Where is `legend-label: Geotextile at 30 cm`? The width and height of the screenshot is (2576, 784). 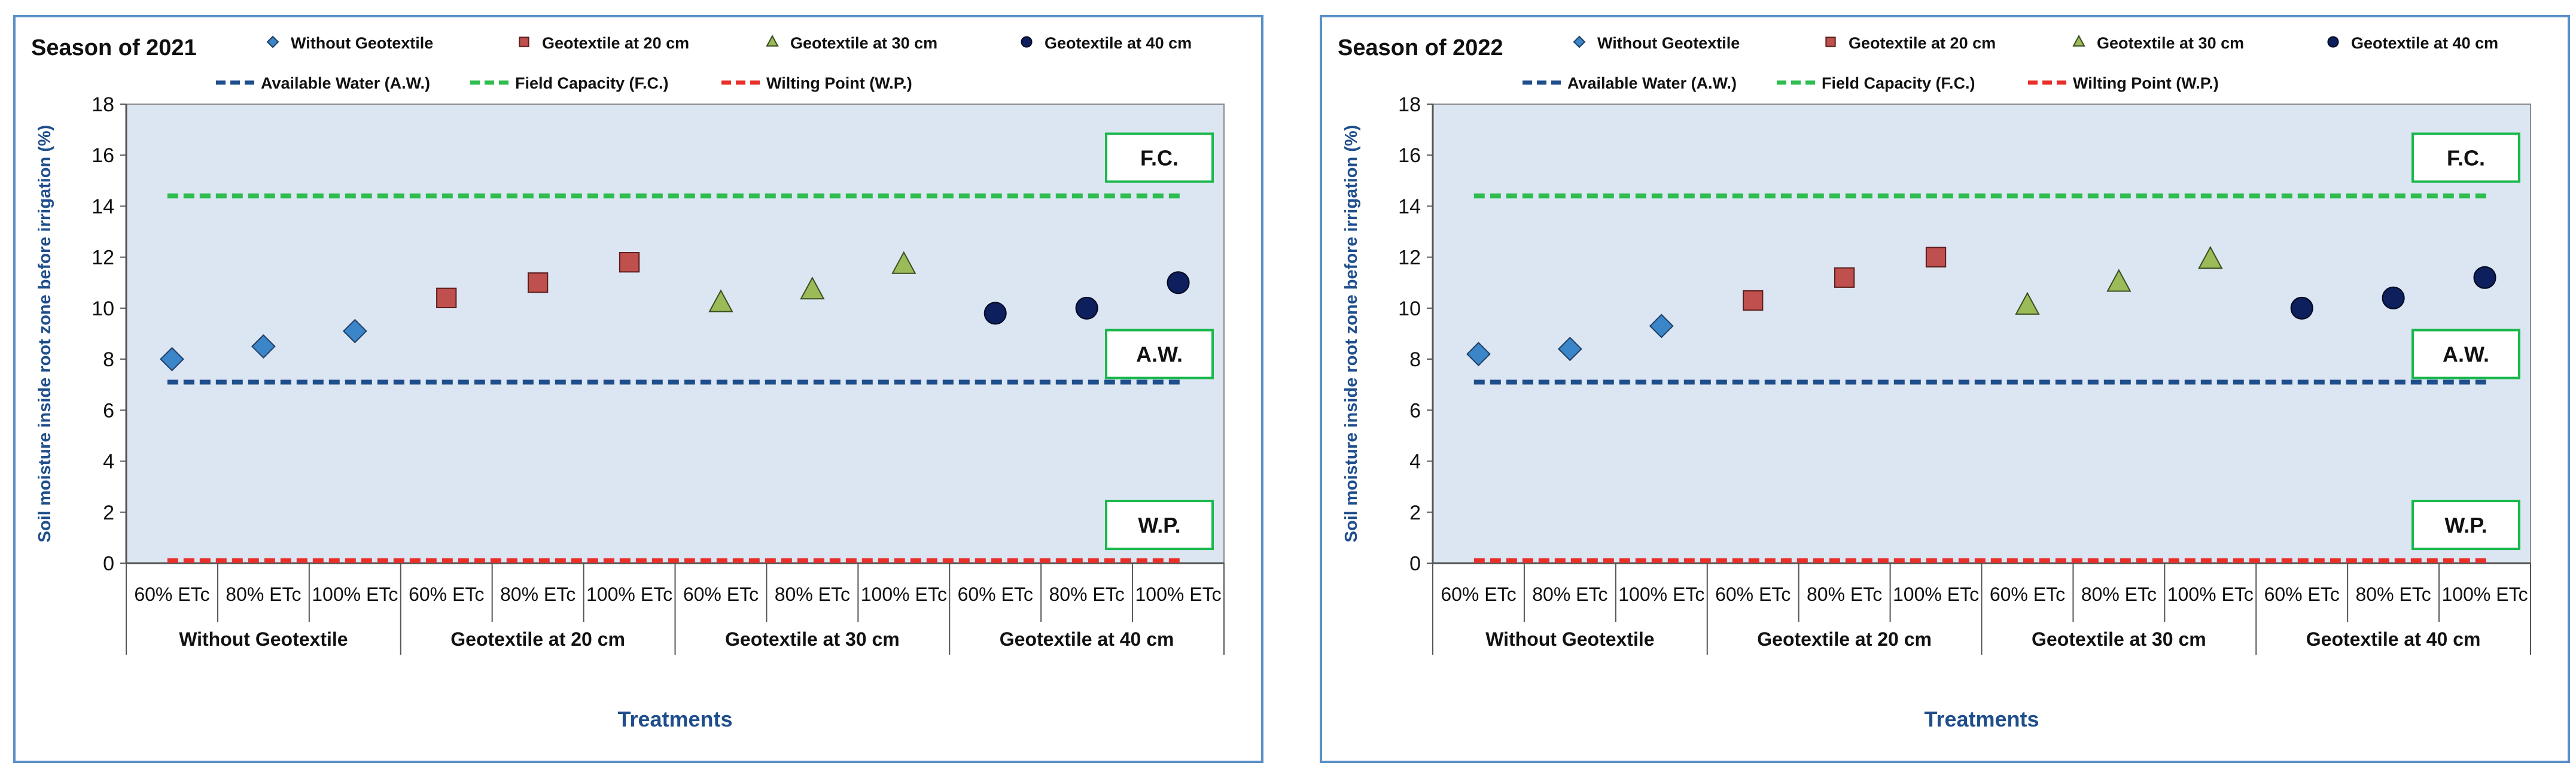 legend-label: Geotextile at 30 cm is located at coordinates (863, 43).